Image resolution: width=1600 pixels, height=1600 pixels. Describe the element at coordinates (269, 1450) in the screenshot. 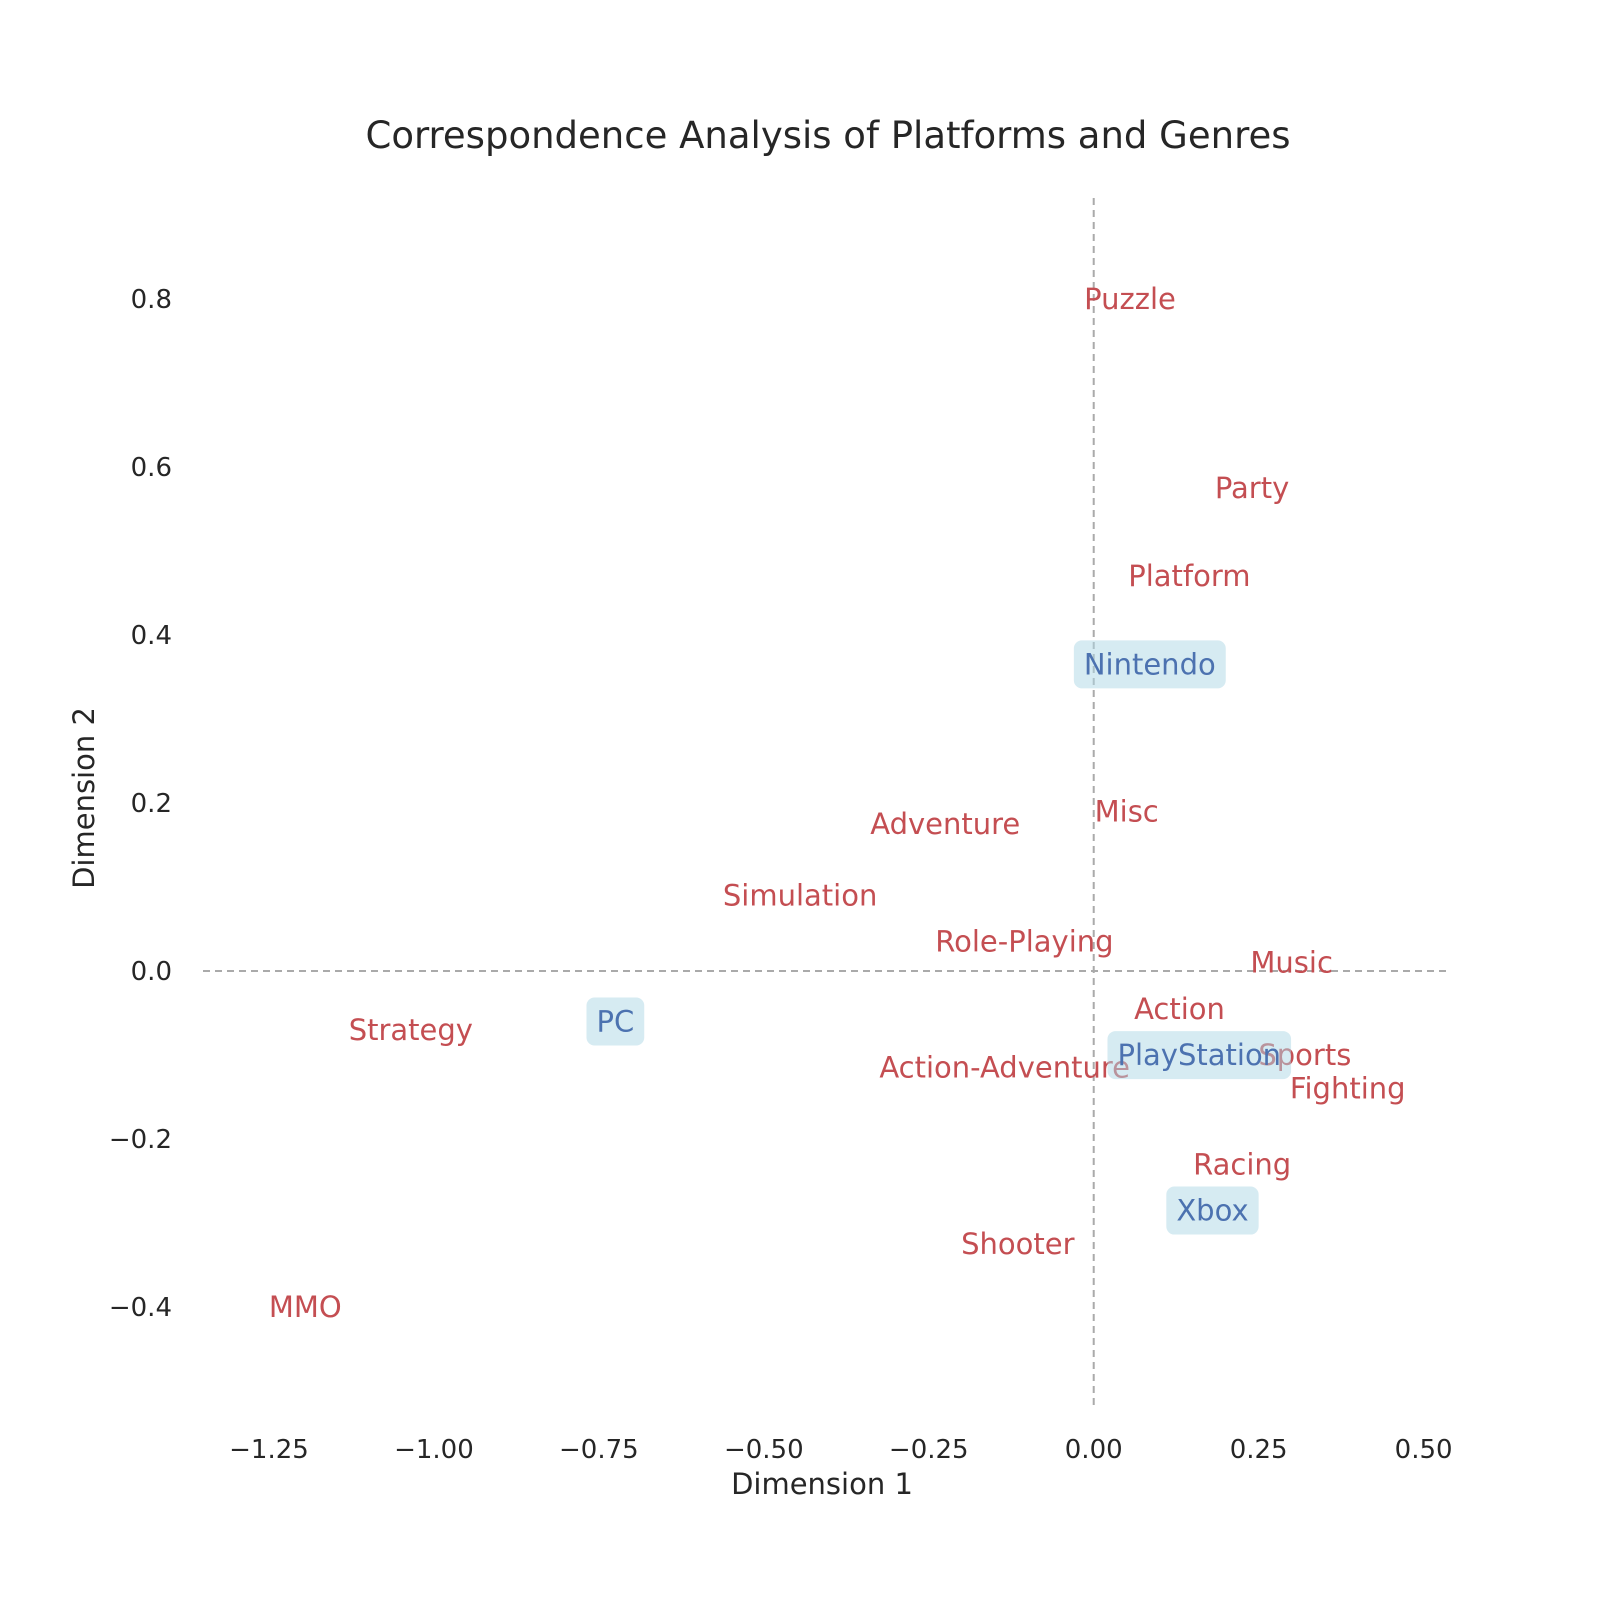

I see `x-tick-label: −1.25` at that location.